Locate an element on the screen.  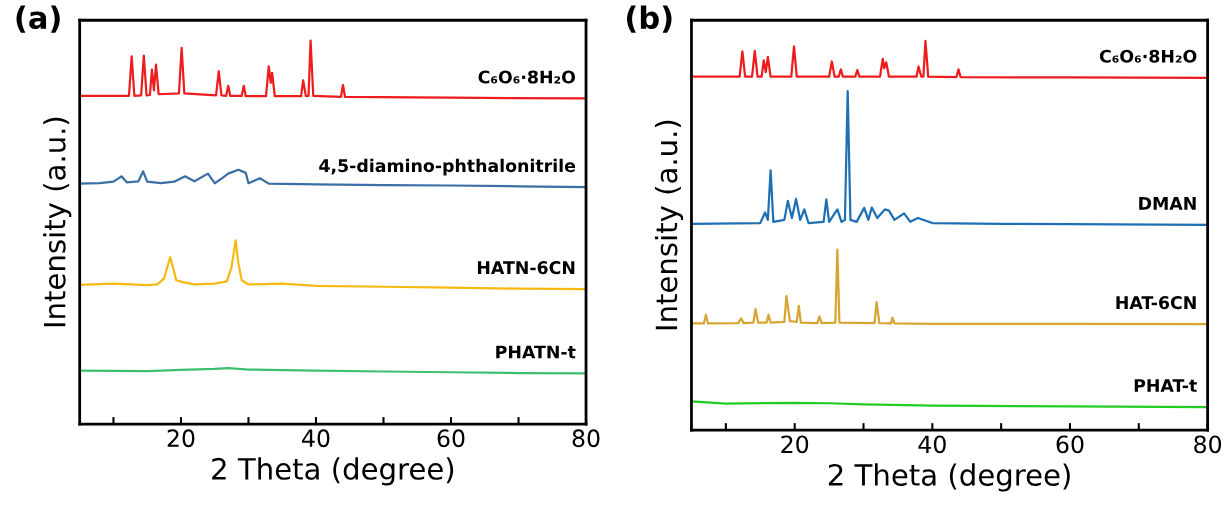
series-label: HAT-6CN is located at coordinates (1156, 303).